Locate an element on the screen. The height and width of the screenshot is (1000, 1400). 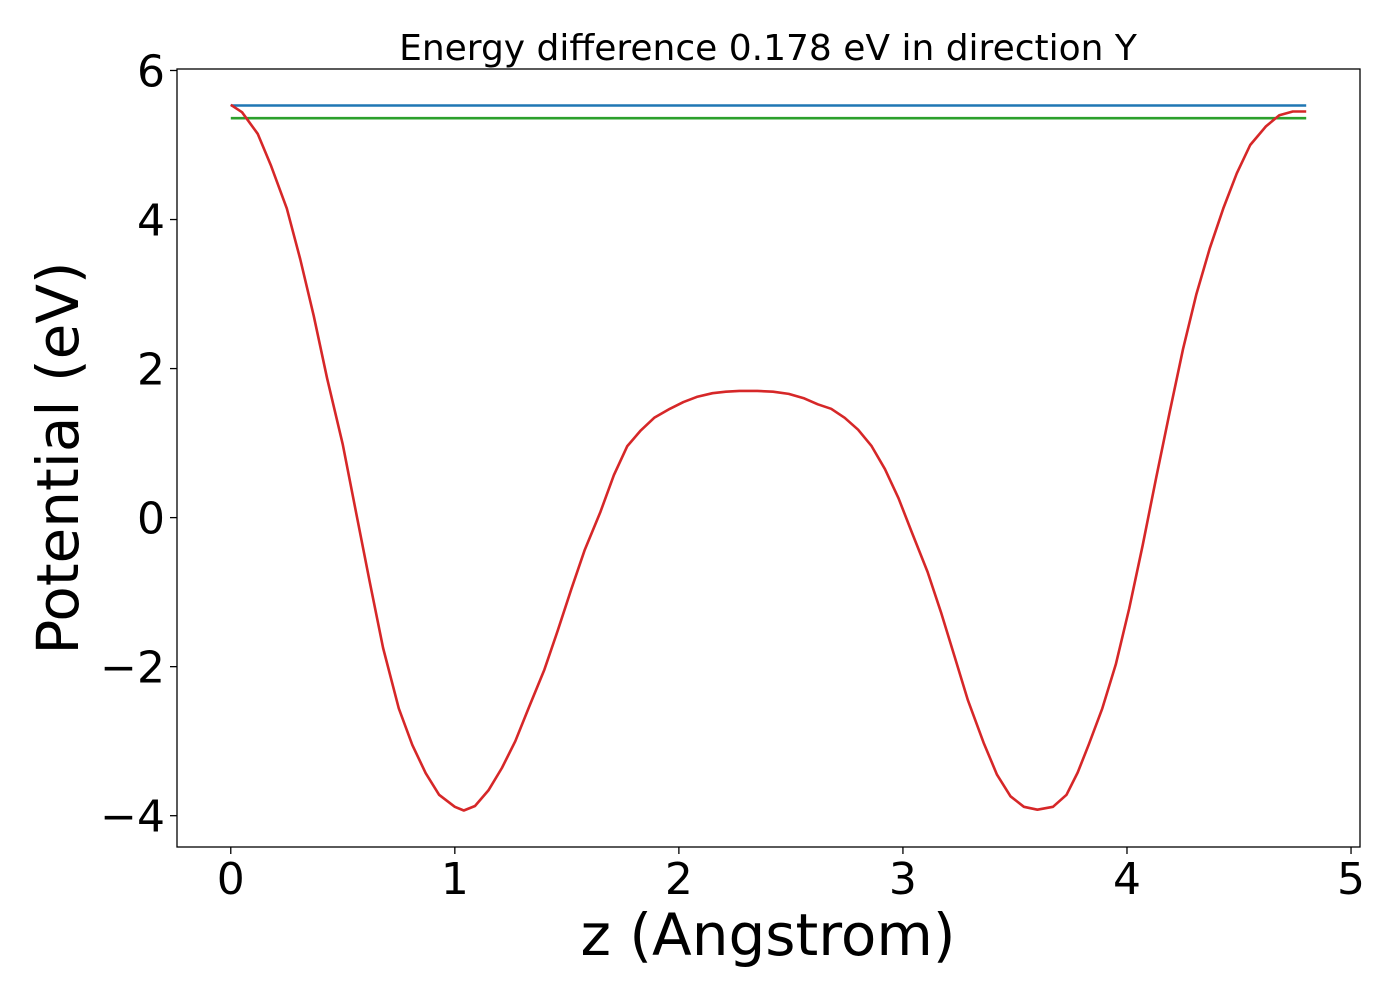
y-tick-label: 2 is located at coordinates (151, 370).